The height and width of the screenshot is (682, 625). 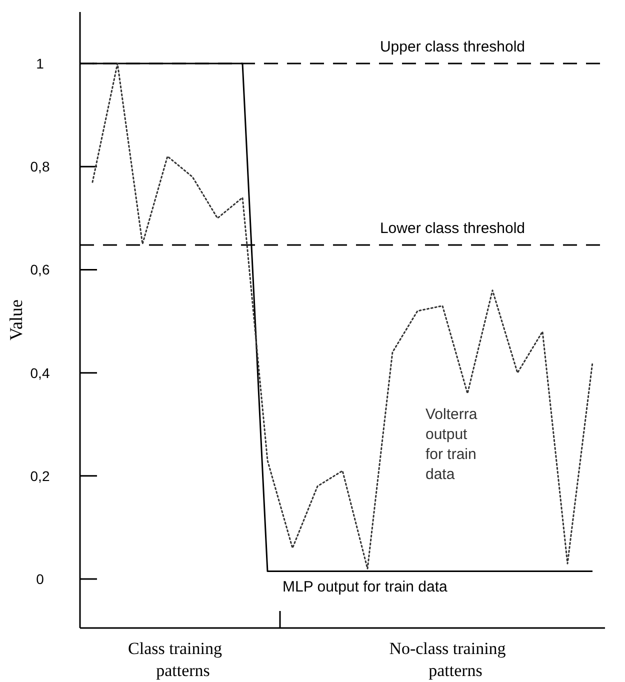 What do you see at coordinates (40, 166) in the screenshot?
I see `y-tick-label: 0,8` at bounding box center [40, 166].